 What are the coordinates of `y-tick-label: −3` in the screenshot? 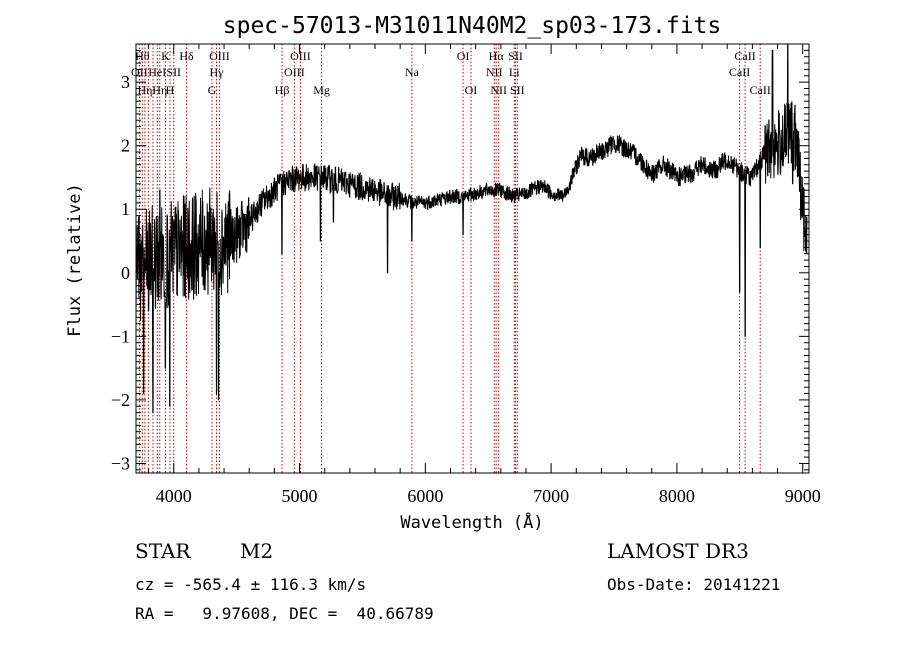 It's located at (120, 463).